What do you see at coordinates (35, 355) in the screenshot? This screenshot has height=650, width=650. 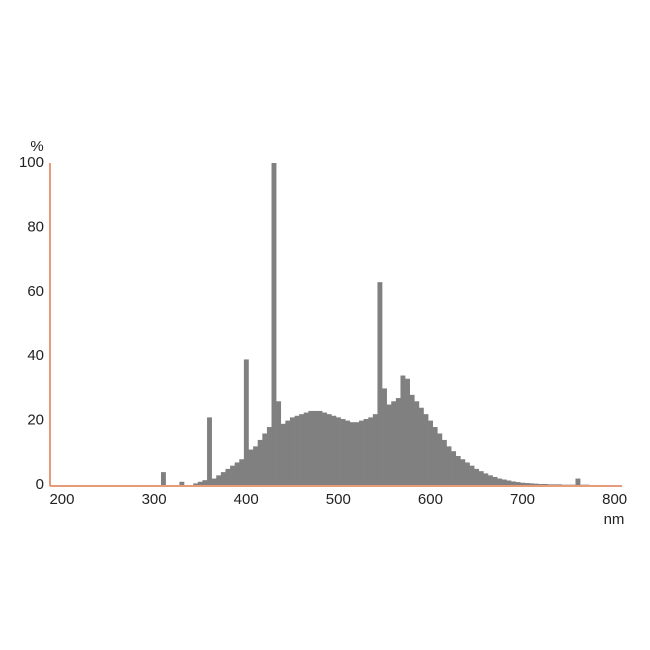 I see `y-tick-label: 40` at bounding box center [35, 355].